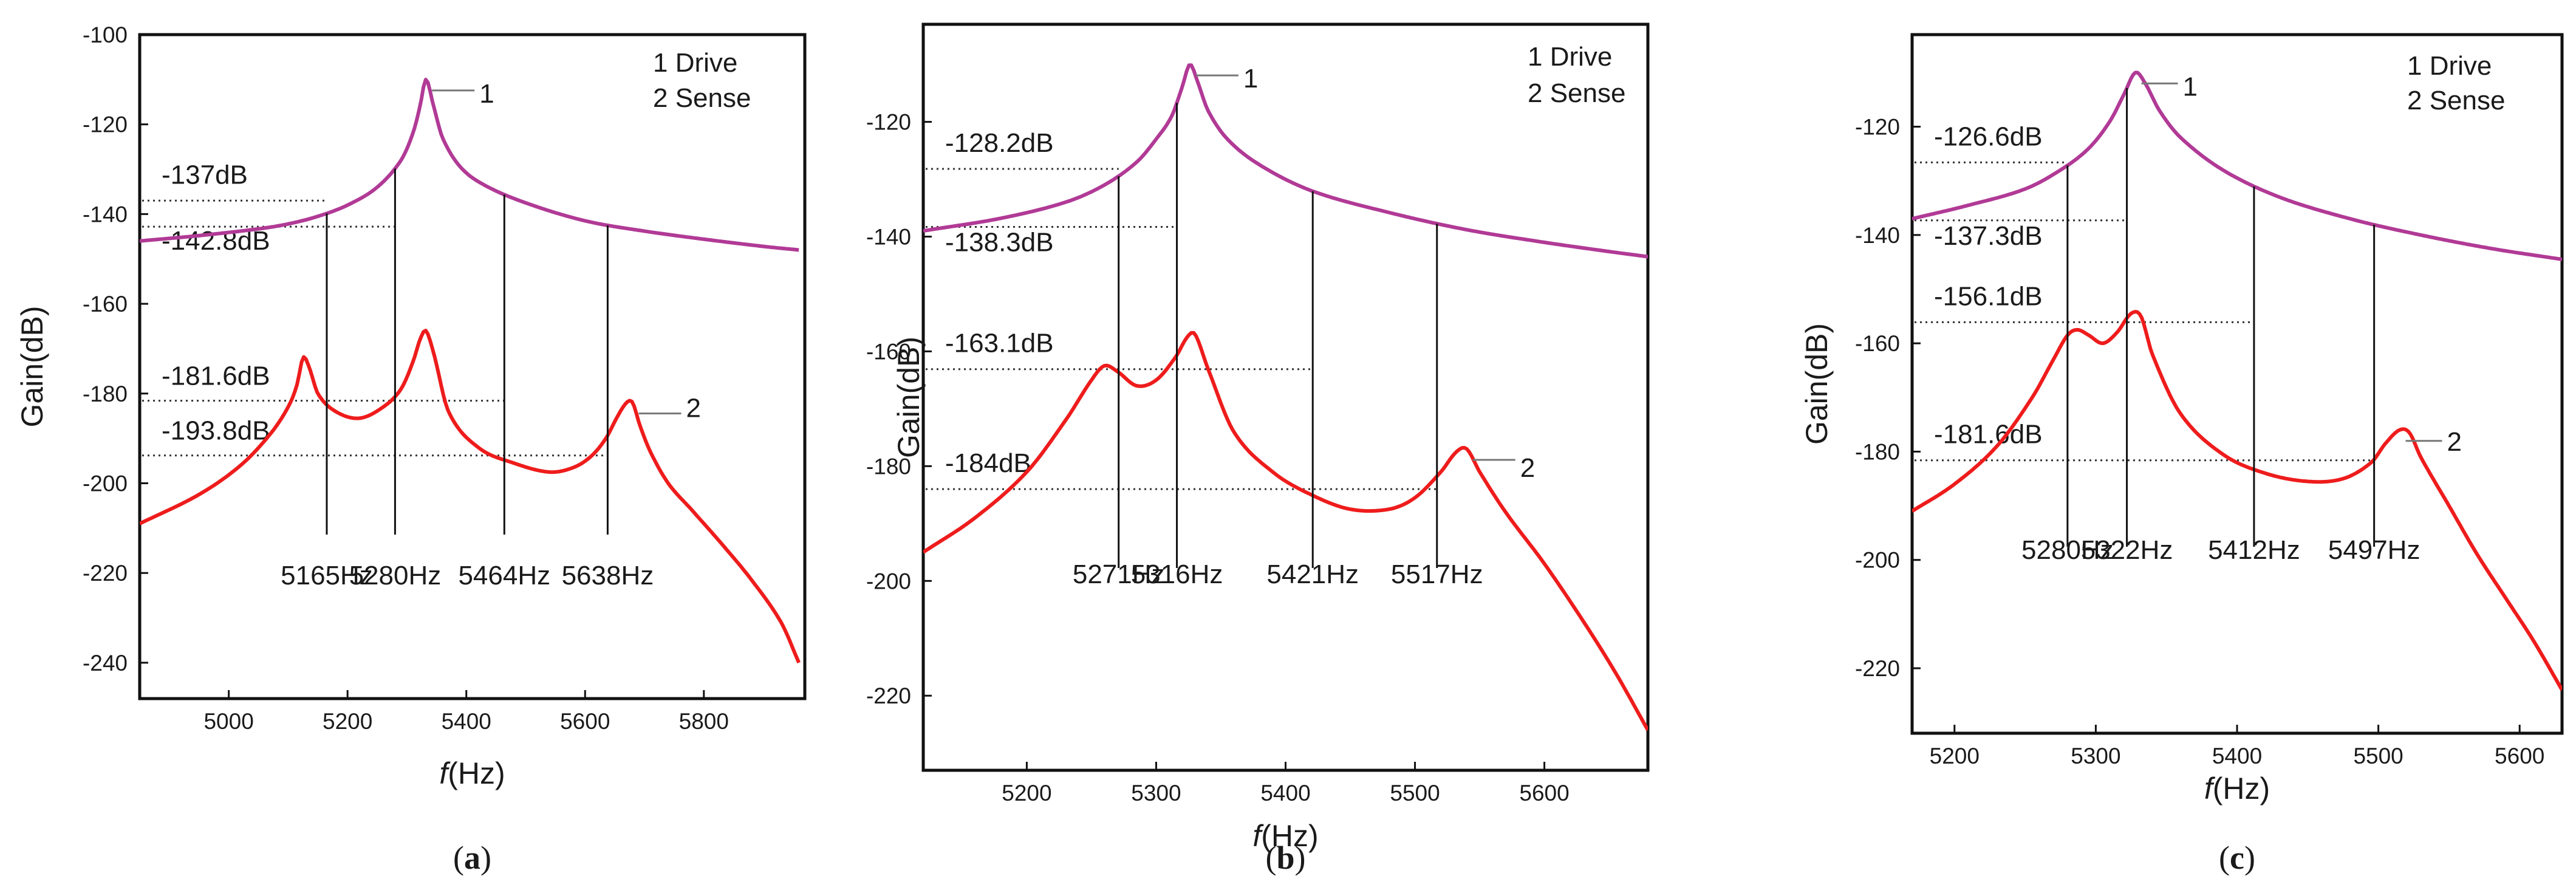 This screenshot has width=2576, height=893. I want to click on panel-label: (c), so click(2237, 858).